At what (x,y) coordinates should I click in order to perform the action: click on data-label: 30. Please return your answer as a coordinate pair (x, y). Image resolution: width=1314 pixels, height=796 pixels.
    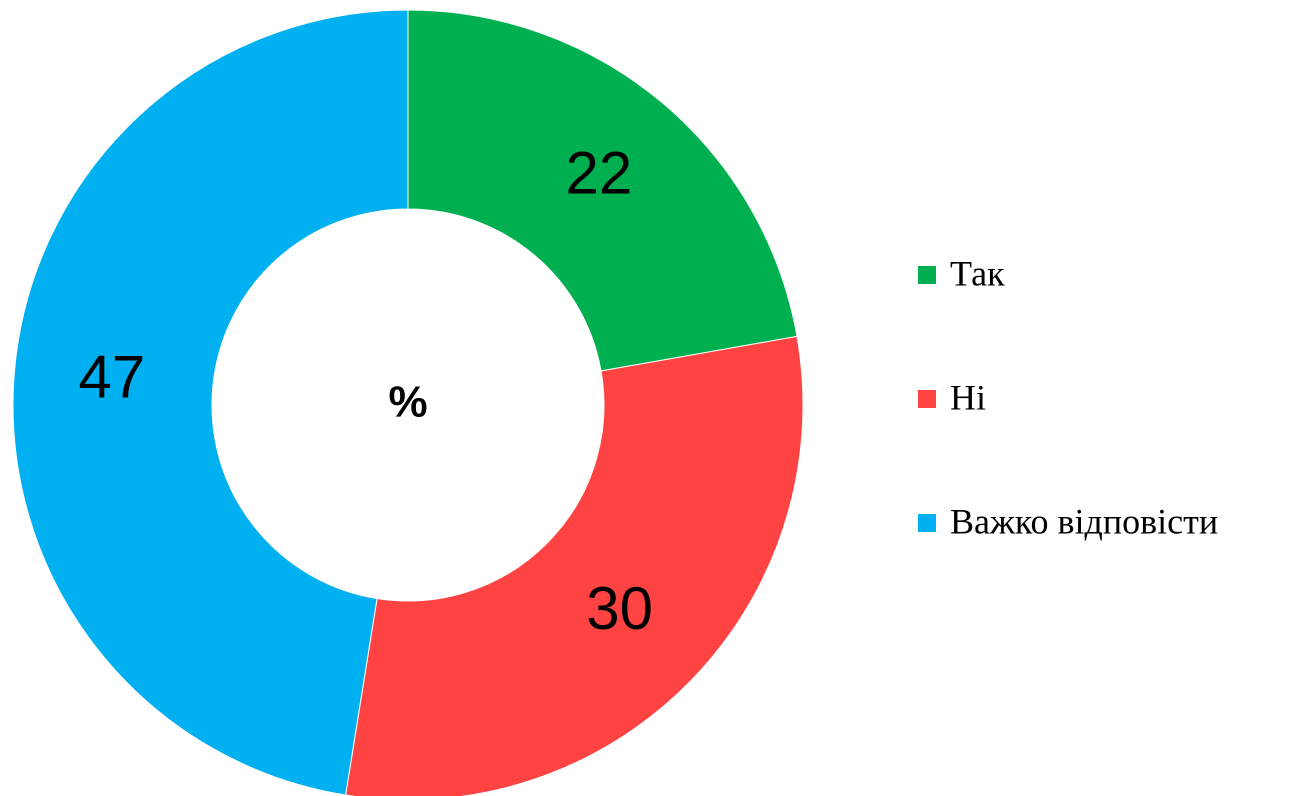
    Looking at the image, I should click on (619, 608).